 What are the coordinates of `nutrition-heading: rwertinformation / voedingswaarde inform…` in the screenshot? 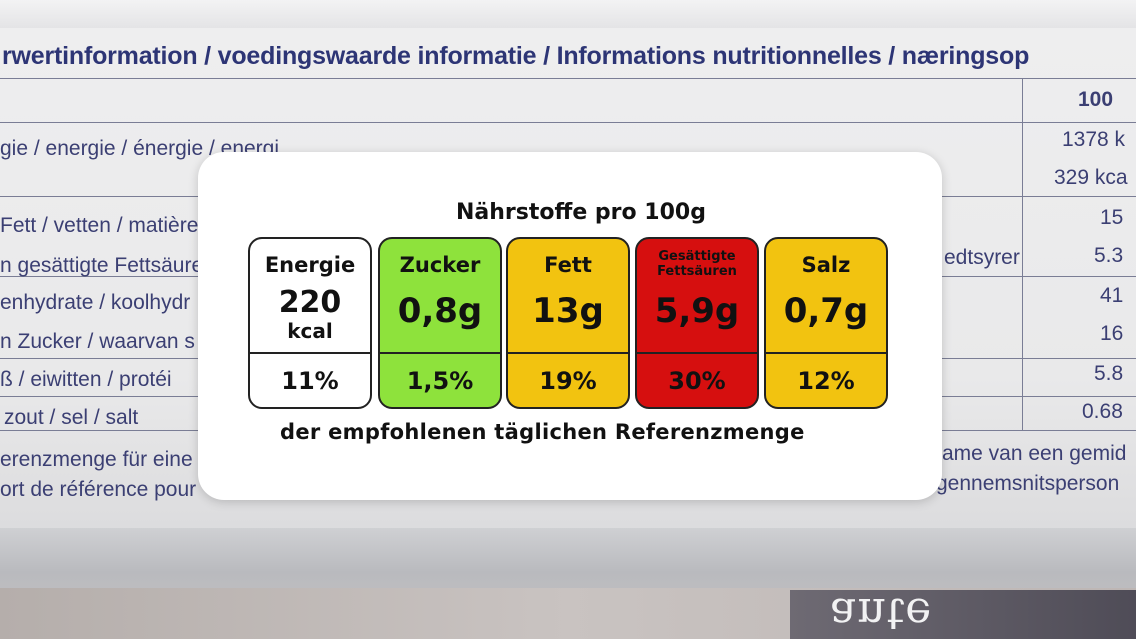 It's located at (516, 56).